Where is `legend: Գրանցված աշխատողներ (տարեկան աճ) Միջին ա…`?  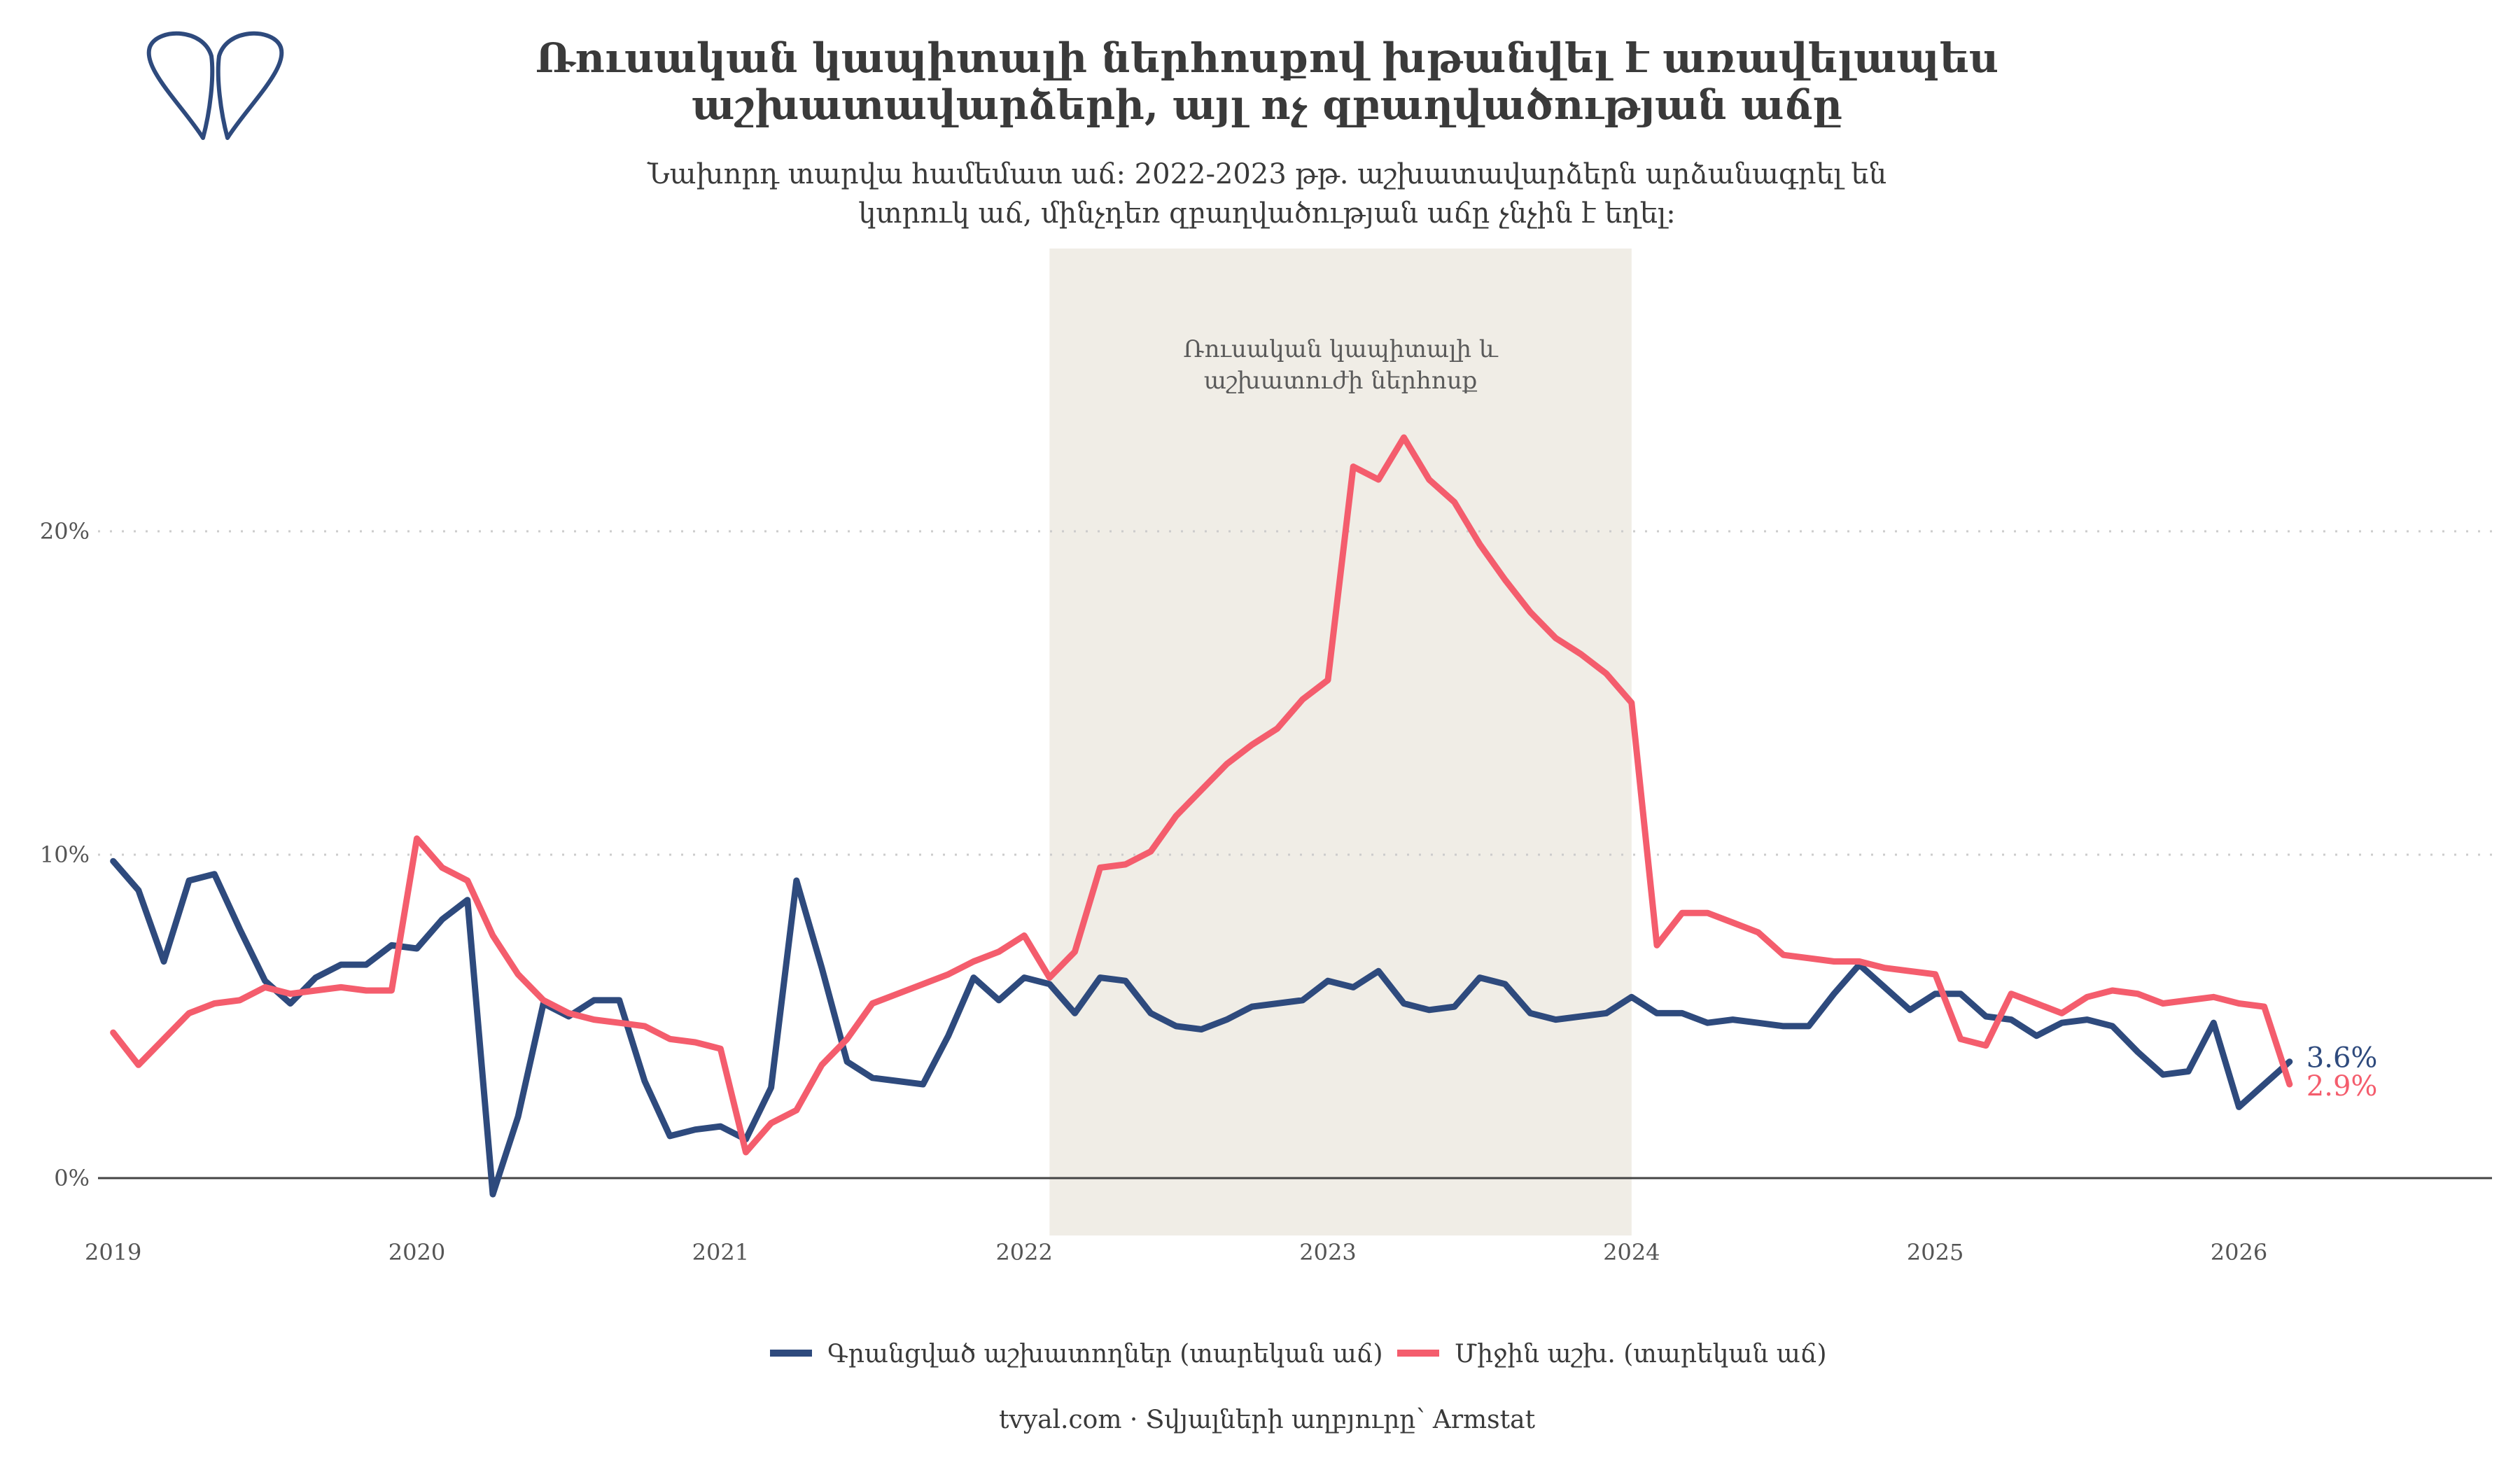 legend: Գրանցված աշխատողներ (տարեկան աճ) Միջին ա… is located at coordinates (1298, 1354).